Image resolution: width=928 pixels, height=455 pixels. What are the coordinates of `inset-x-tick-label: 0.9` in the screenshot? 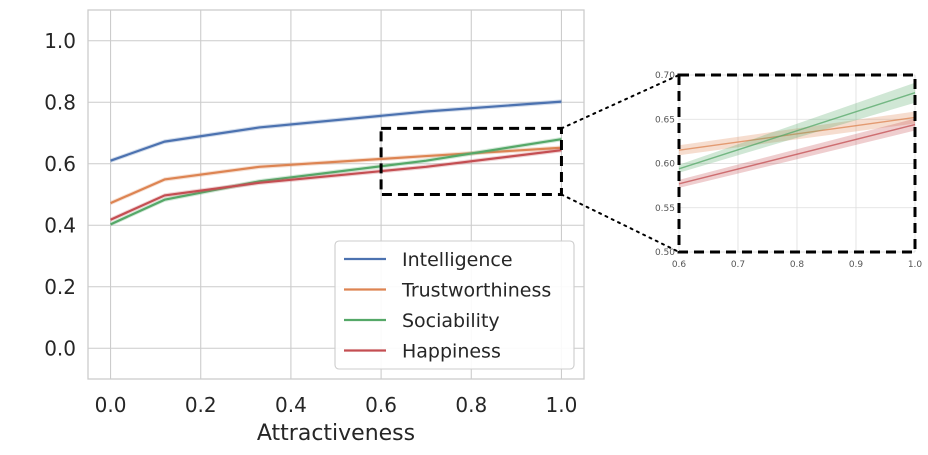 It's located at (856, 265).